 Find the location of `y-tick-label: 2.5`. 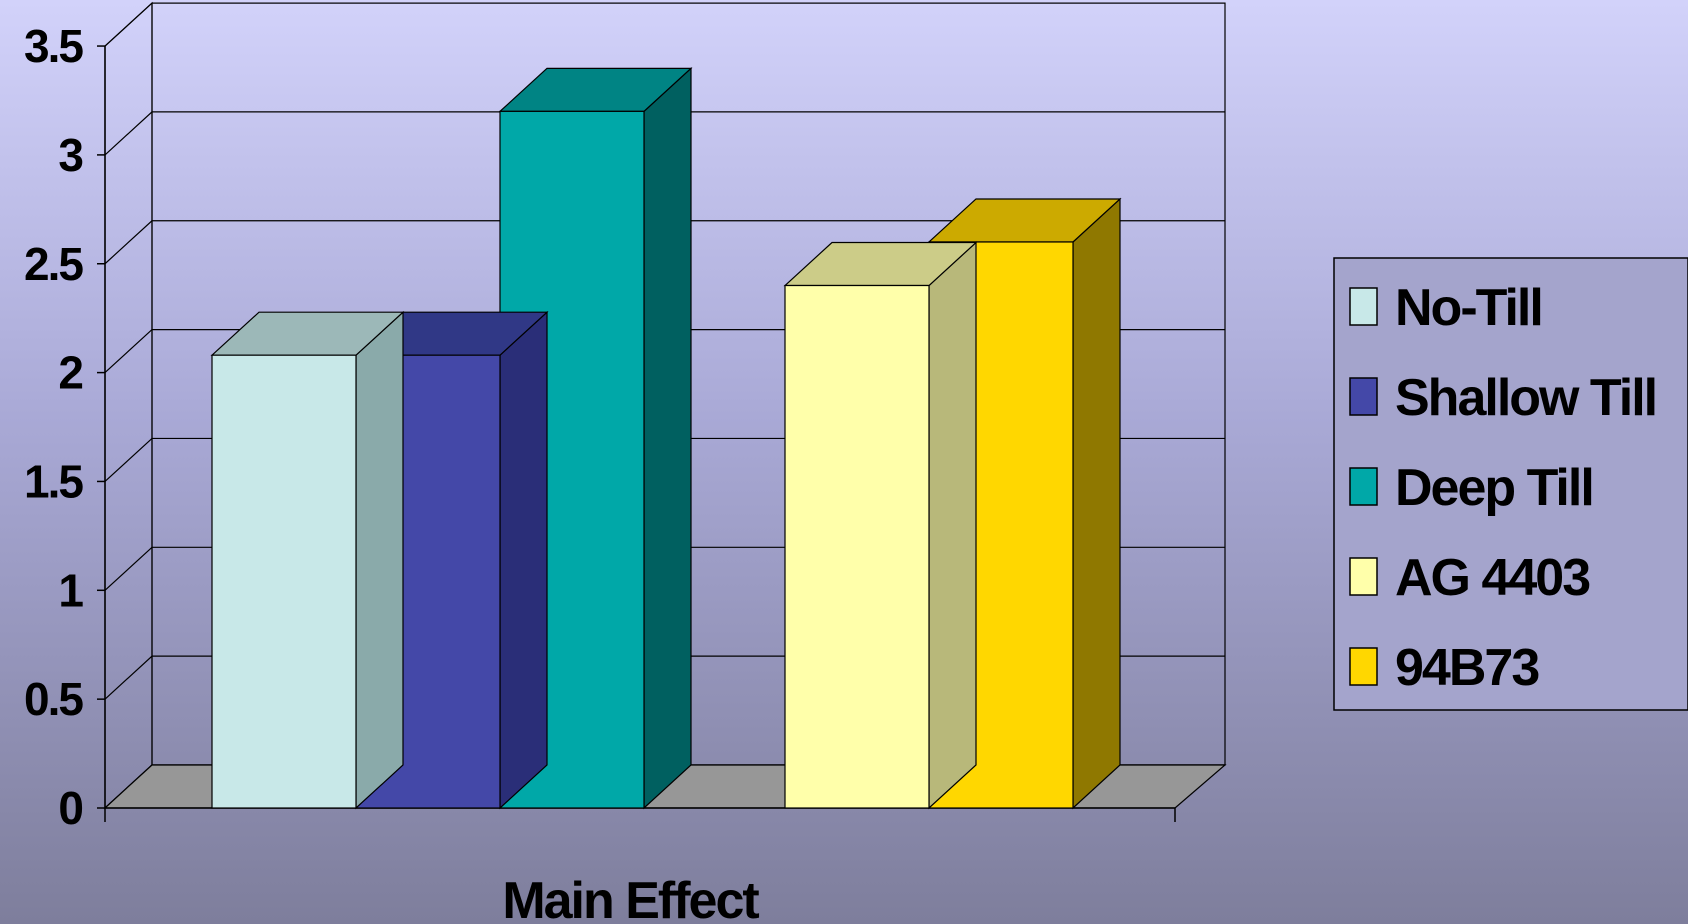

y-tick-label: 2.5 is located at coordinates (53, 264).